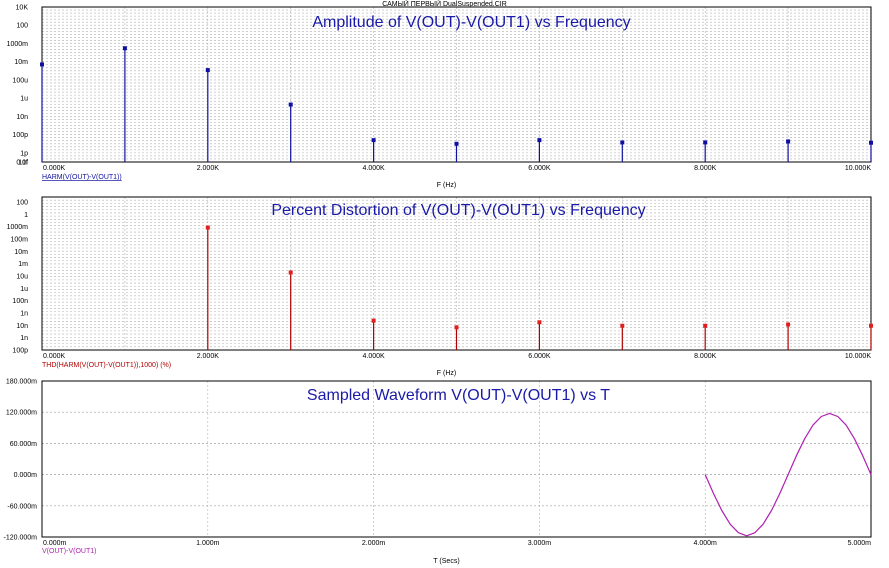 Image resolution: width=889 pixels, height=568 pixels. I want to click on y-tick-label: 180.000m, so click(21, 382).